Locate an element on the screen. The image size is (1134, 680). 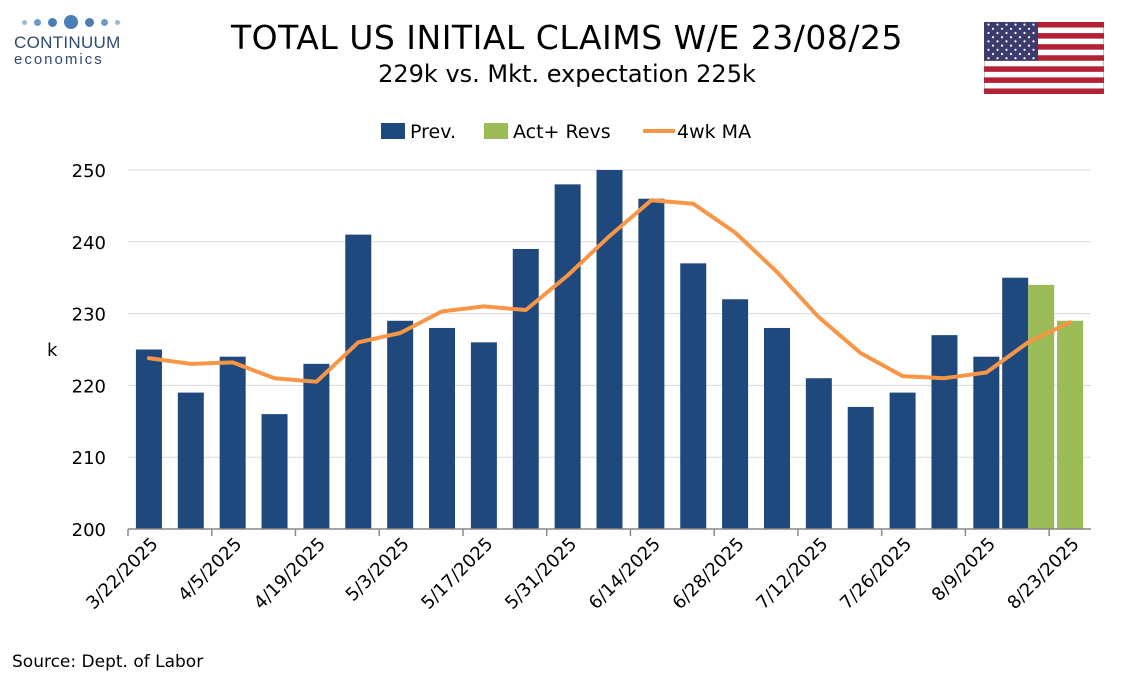
logo-dots-icon is located at coordinates (78, 22).